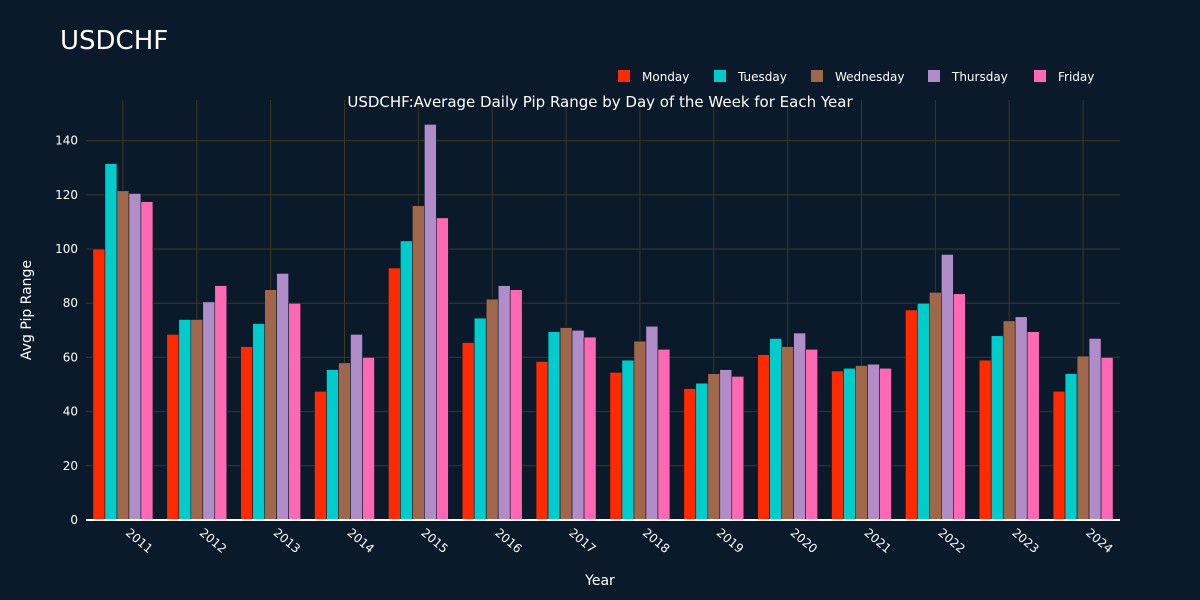  Describe the element at coordinates (775, 429) in the screenshot. I see `bar-tuesday-2020` at that location.